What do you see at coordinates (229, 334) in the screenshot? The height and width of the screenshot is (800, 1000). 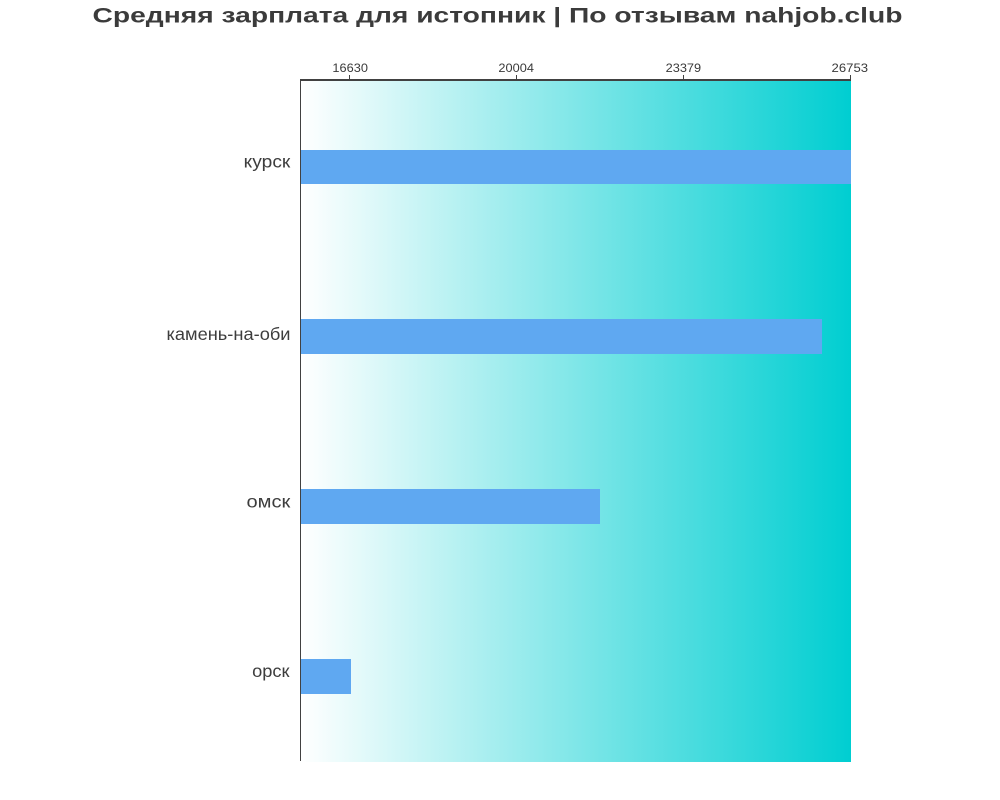 I see `svg-text: камень-на-оби` at bounding box center [229, 334].